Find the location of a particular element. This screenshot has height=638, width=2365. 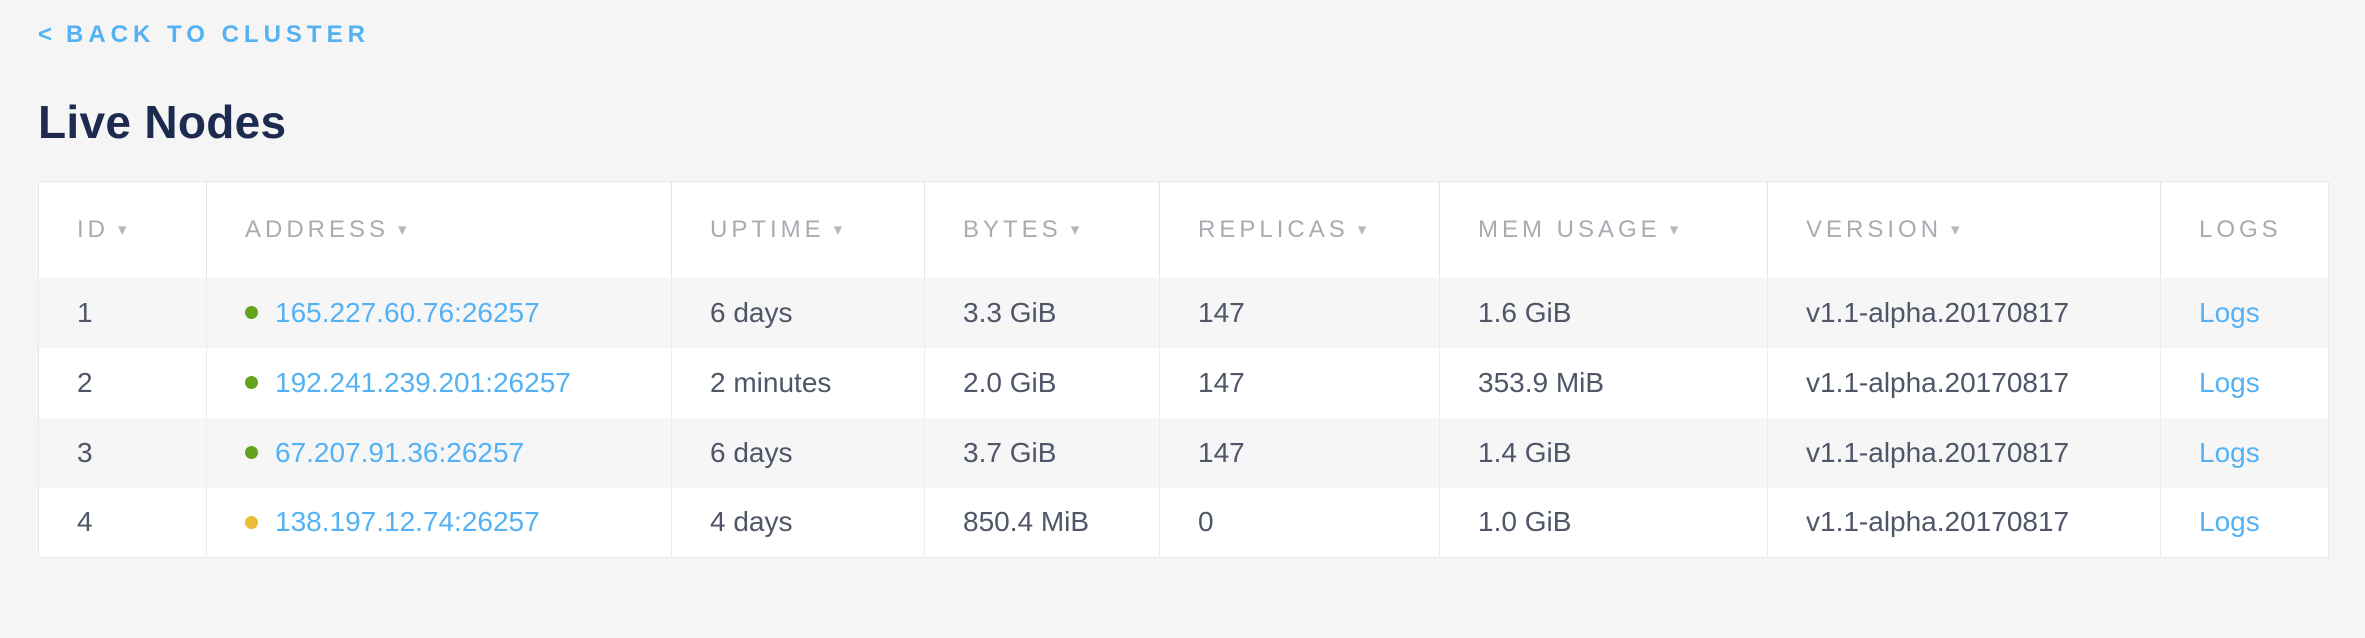

back-chevron-icon: < is located at coordinates (45, 34).